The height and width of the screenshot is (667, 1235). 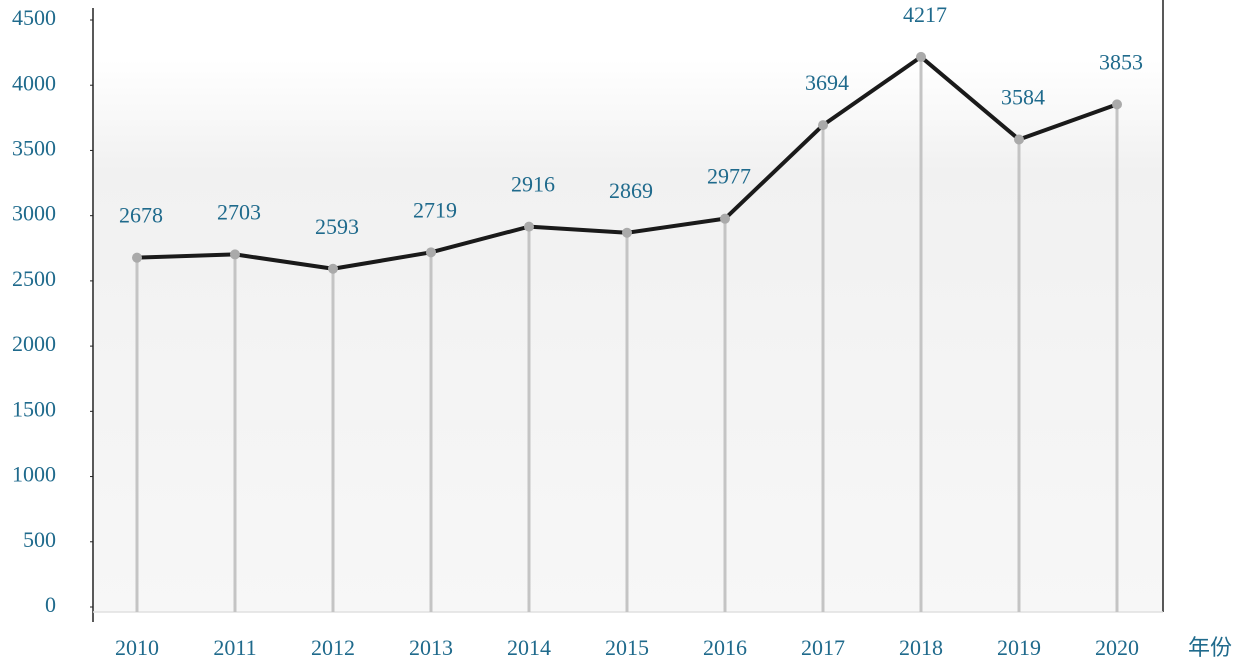 What do you see at coordinates (431, 647) in the screenshot?
I see `x-tick-label: 2013` at bounding box center [431, 647].